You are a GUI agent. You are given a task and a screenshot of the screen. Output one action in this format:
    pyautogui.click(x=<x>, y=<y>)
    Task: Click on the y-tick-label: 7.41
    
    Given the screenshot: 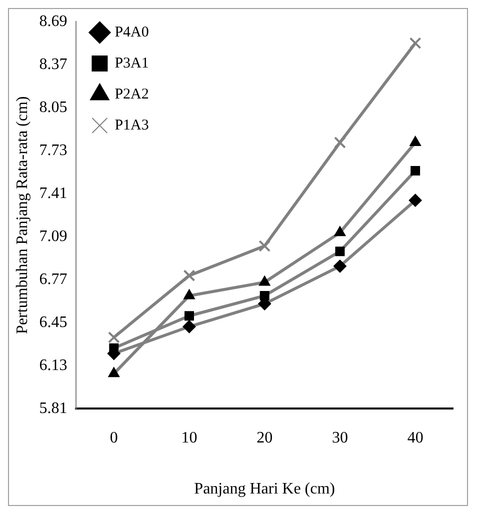 What is the action you would take?
    pyautogui.click(x=53, y=193)
    